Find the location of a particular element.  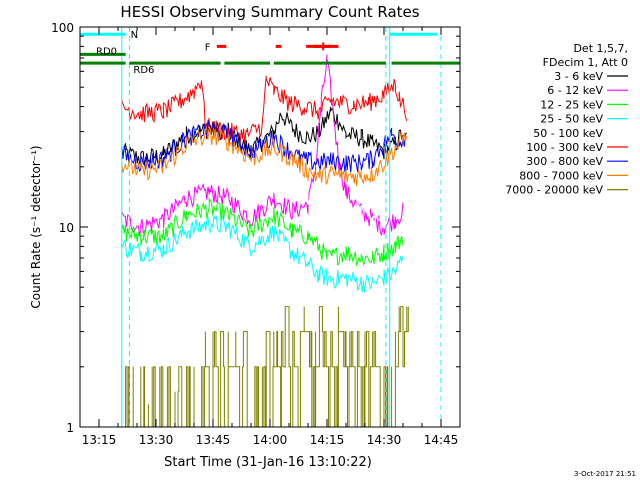

legend-entry-12-25-kev: 12 - 25 keV is located at coordinates (571, 104).